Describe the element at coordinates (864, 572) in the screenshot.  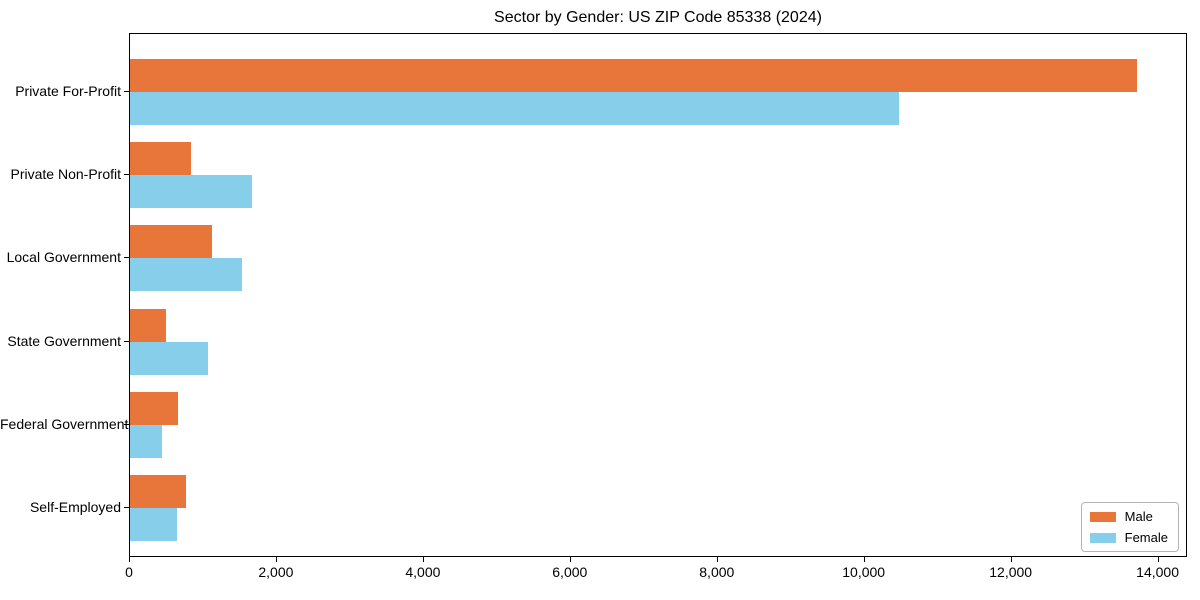
I see `x-tick-label-10000: 10,000` at that location.